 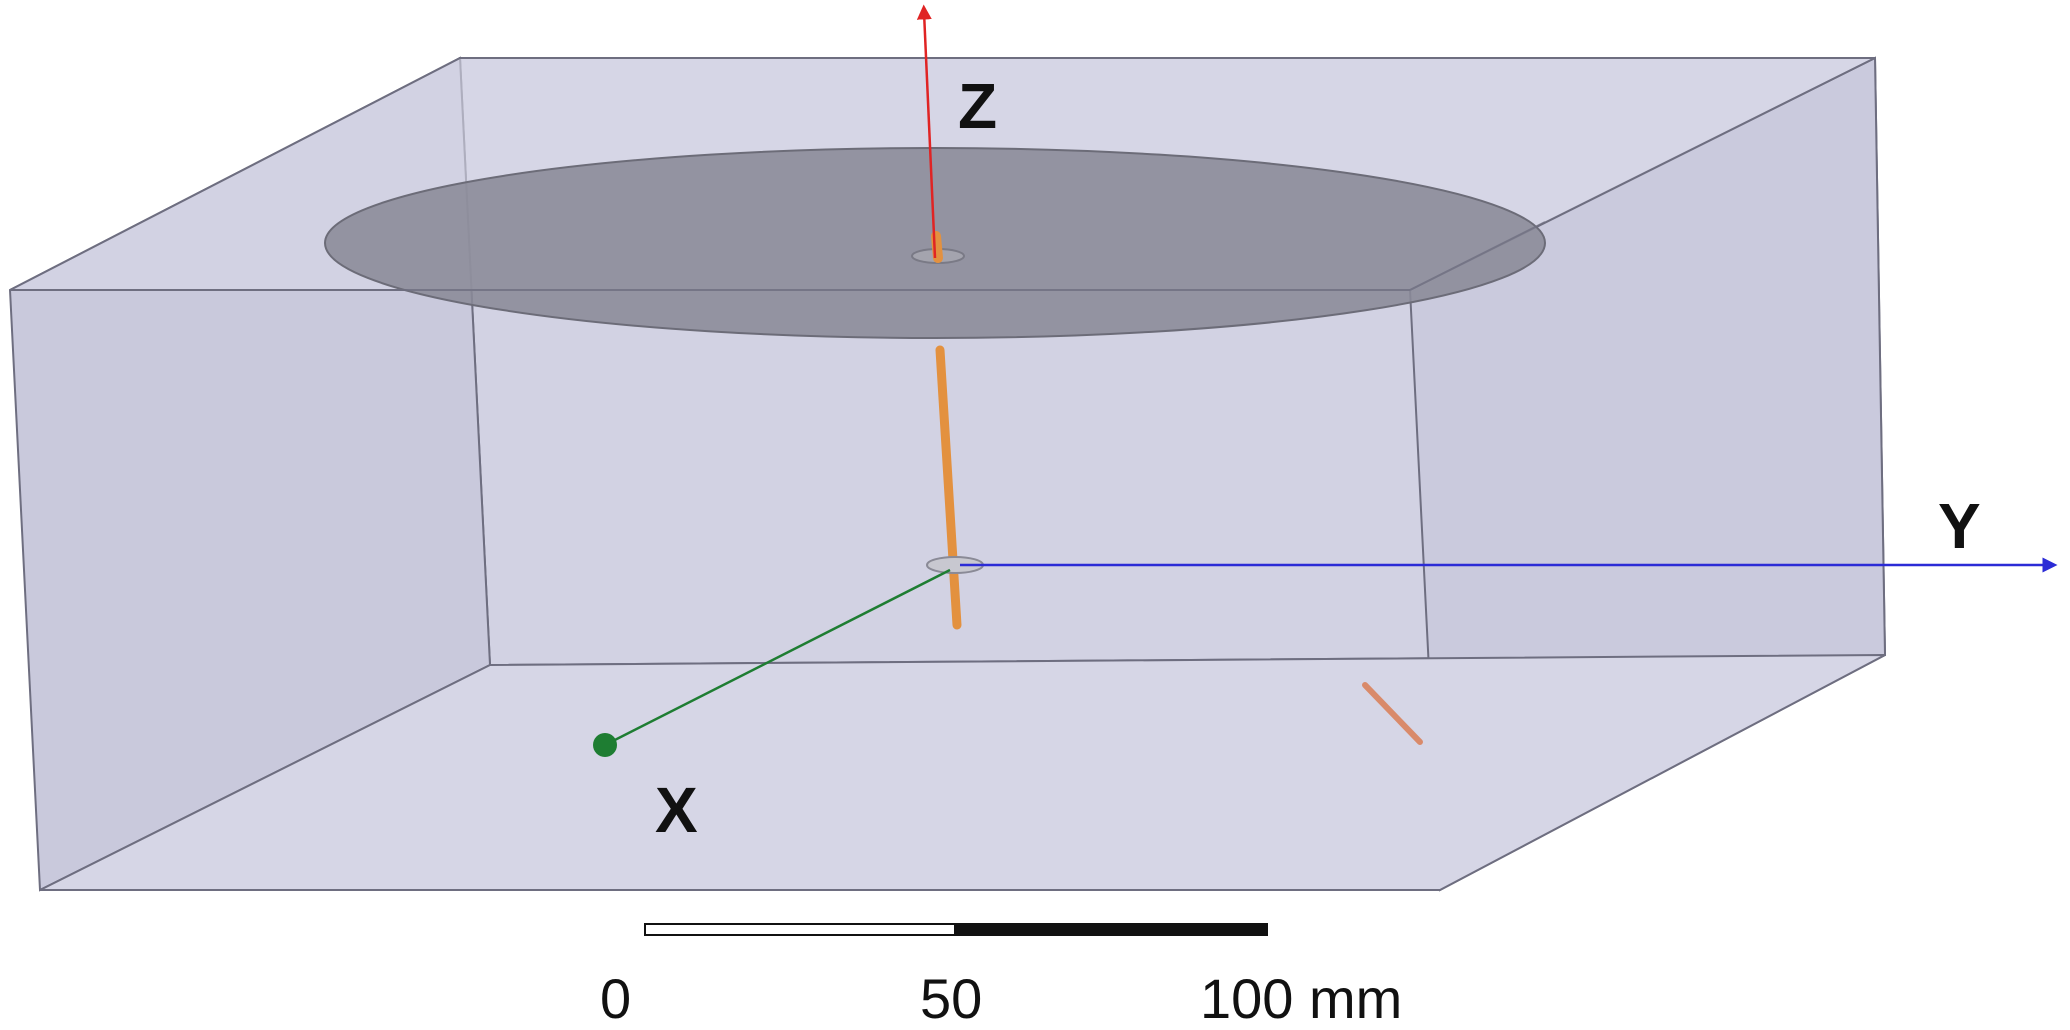 I want to click on scale-bar-black-segment, so click(x=1111, y=929).